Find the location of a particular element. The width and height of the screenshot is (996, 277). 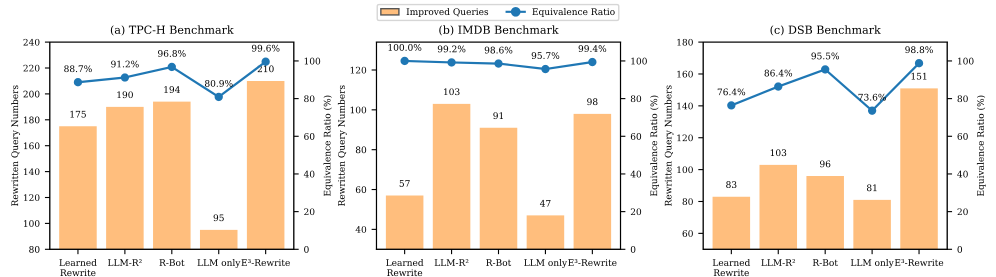

y-tick-label: 220 is located at coordinates (31, 68).